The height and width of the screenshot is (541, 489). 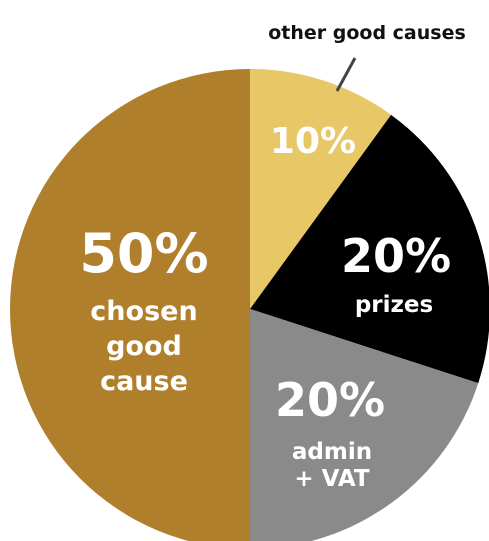 I want to click on slice-label-chosen-line-1: chosen, so click(x=143, y=311).